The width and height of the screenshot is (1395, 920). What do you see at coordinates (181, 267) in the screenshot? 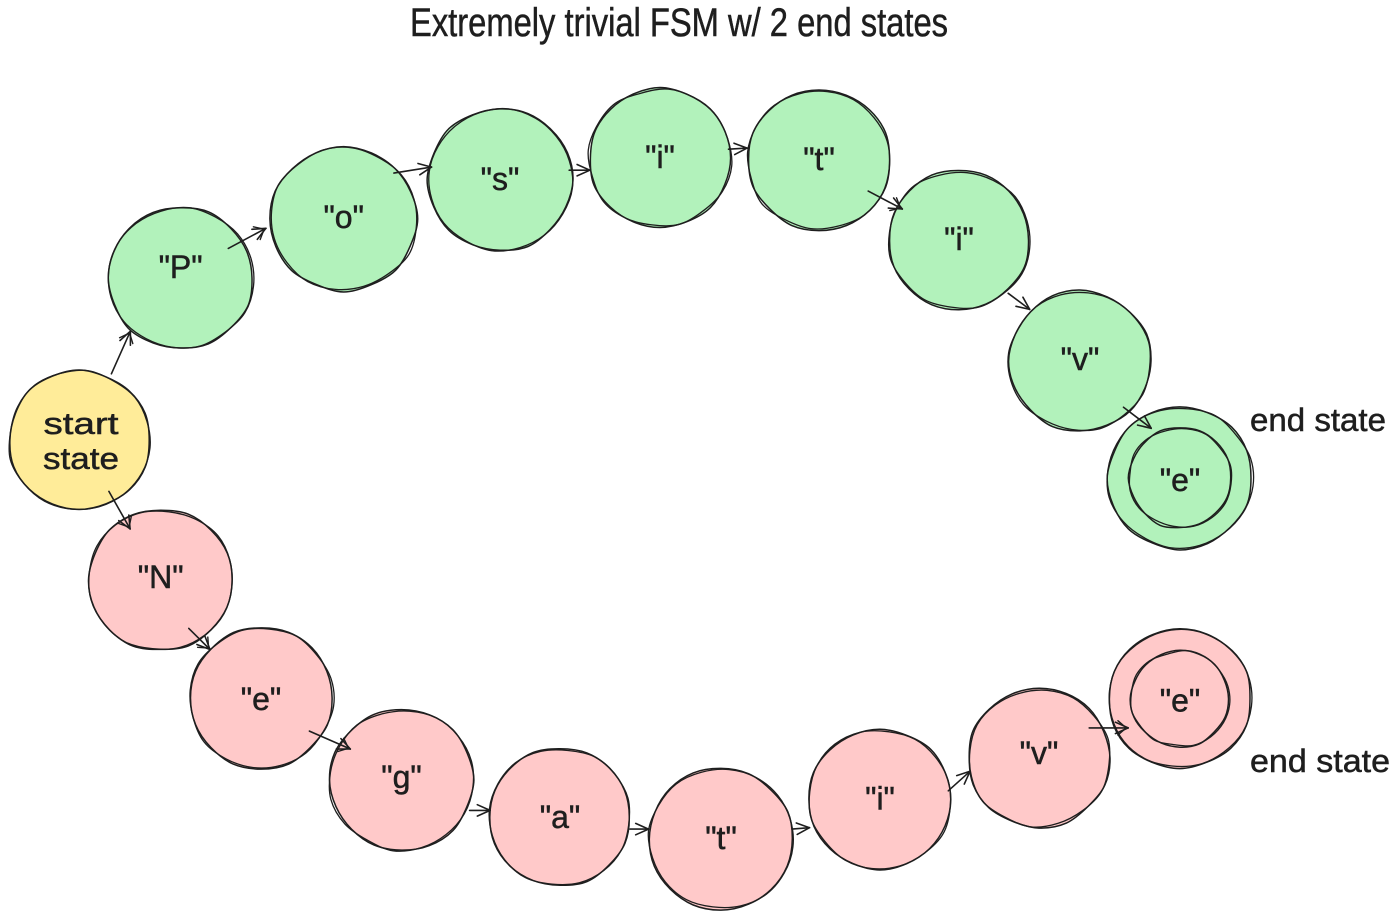
I see `svg-text: "P"` at bounding box center [181, 267].